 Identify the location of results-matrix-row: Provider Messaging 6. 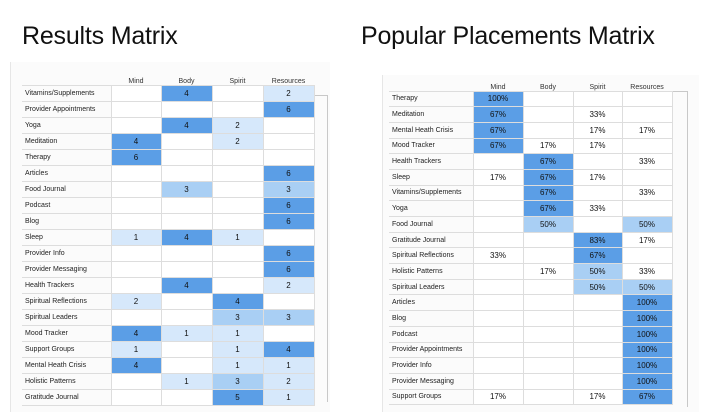
(168, 269).